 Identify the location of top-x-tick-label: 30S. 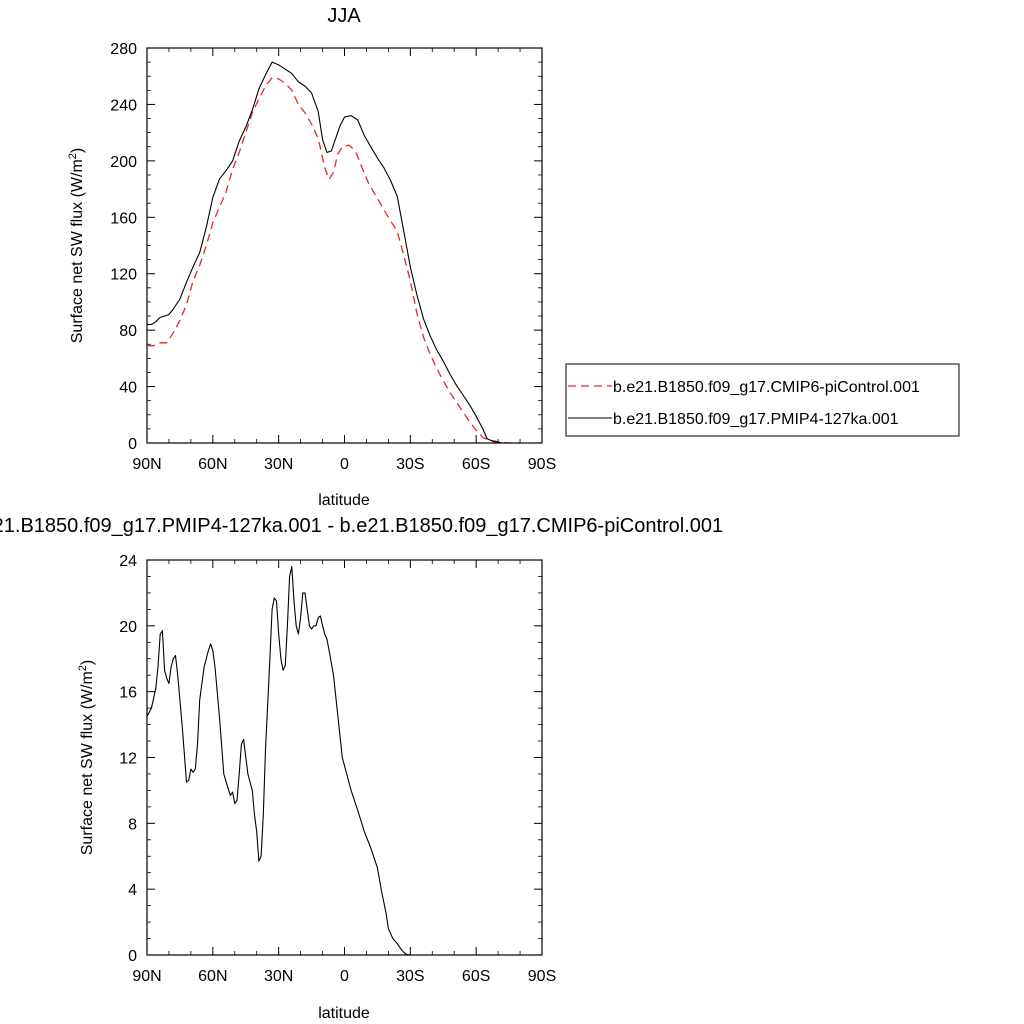
(410, 464).